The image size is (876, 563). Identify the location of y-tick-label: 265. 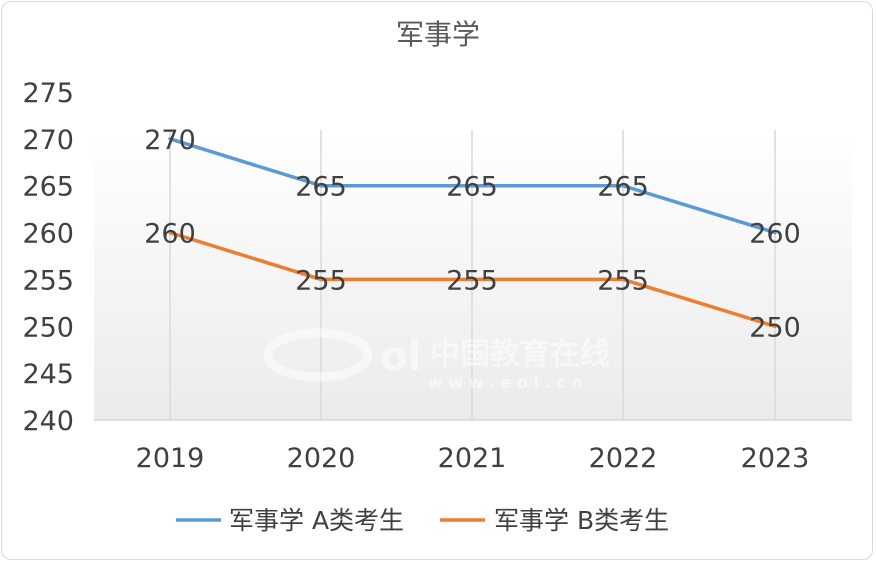
(48, 187).